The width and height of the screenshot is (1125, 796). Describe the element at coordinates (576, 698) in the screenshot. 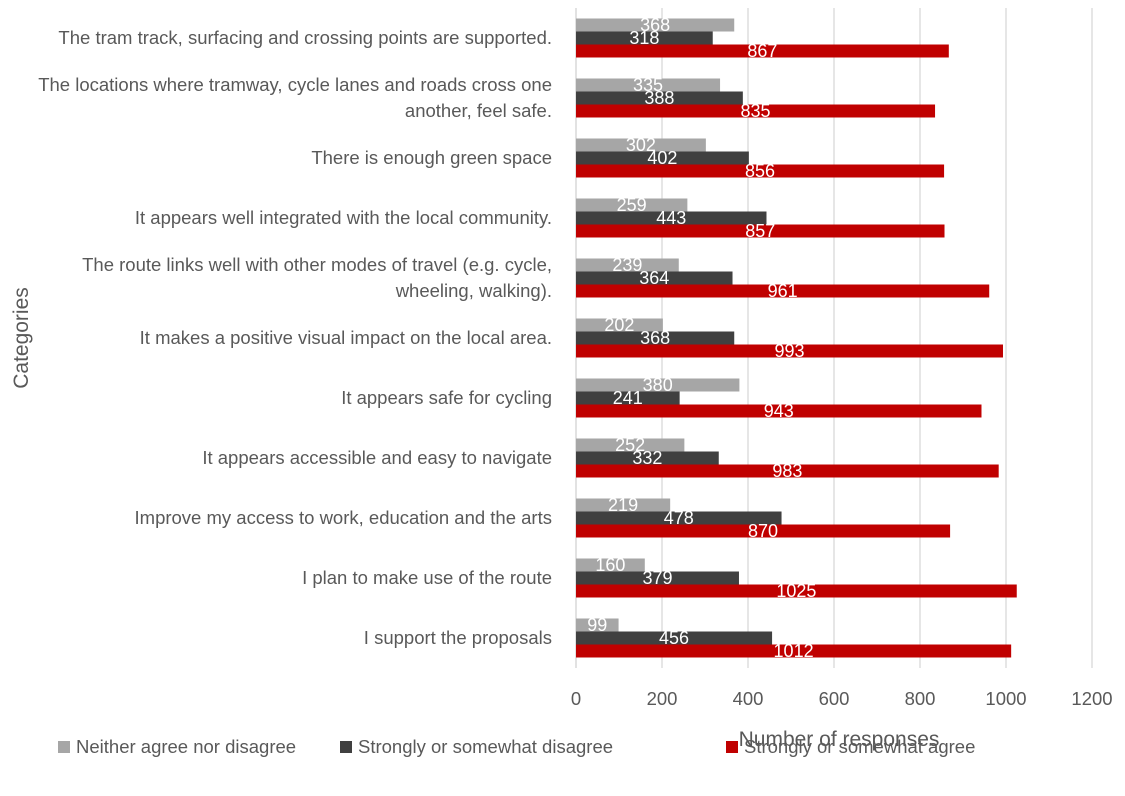

I see `x-tick-label: 0` at that location.